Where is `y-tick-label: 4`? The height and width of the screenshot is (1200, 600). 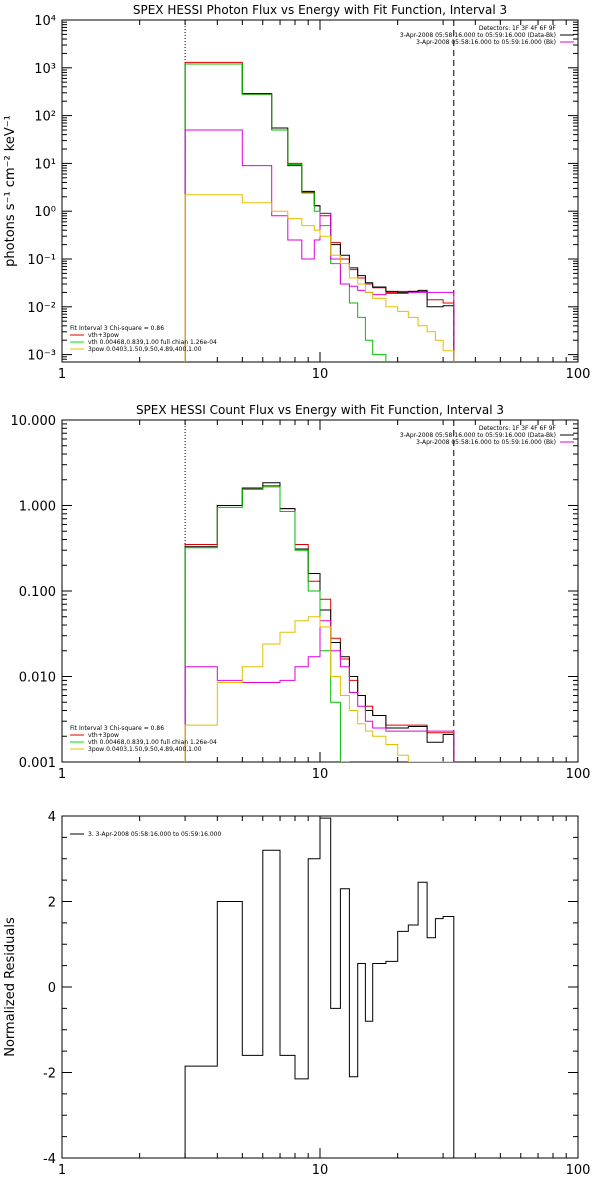
y-tick-label: 4 is located at coordinates (52, 817).